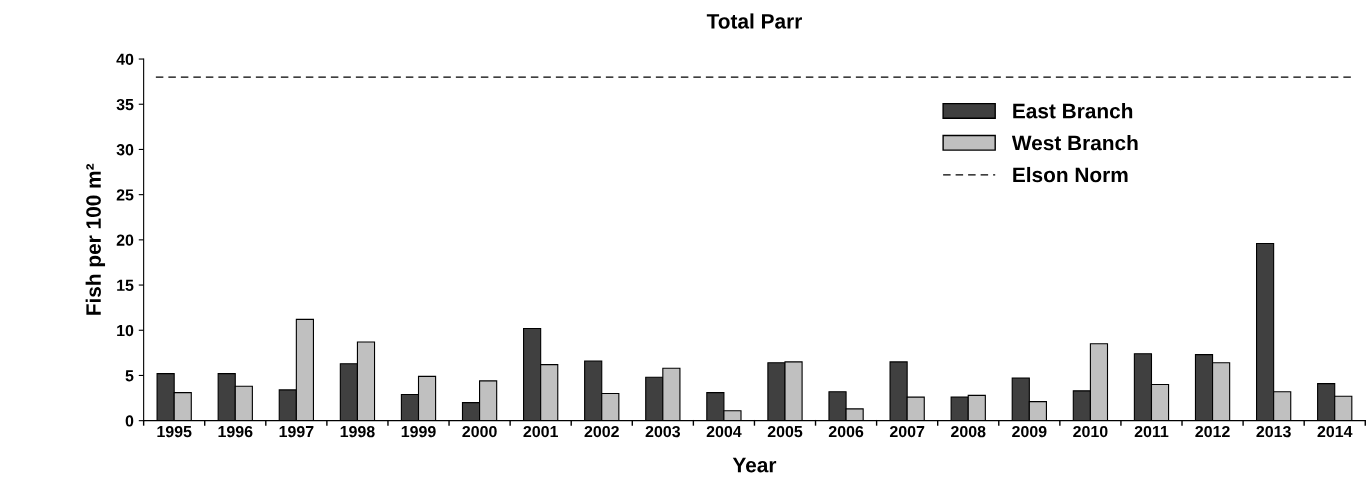 This screenshot has width=1368, height=492. I want to click on y-tick-label: 10, so click(125, 330).